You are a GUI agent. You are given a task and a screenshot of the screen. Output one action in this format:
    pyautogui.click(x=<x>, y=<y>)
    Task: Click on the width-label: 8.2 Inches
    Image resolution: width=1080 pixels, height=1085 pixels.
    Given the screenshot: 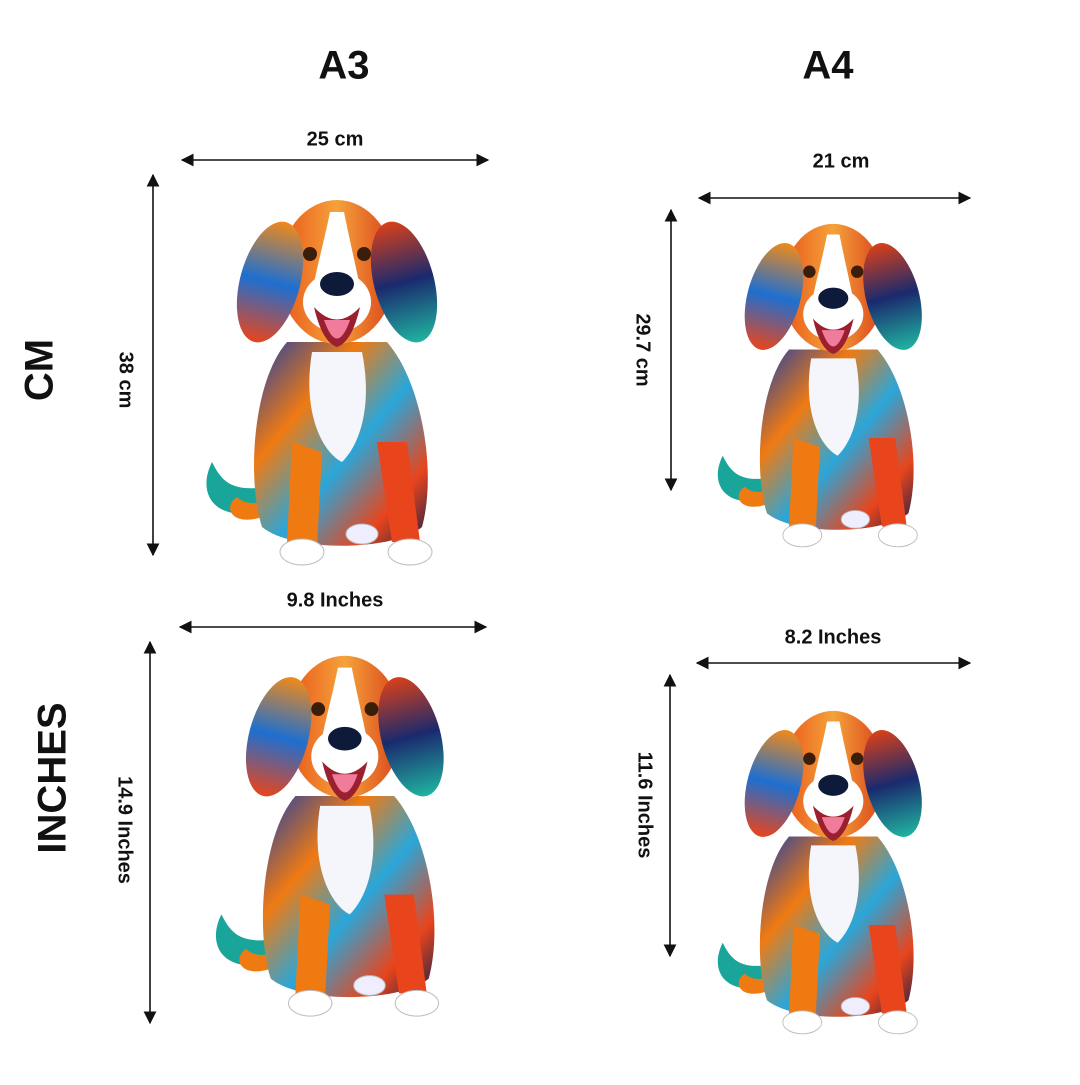 What is the action you would take?
    pyautogui.click(x=833, y=637)
    